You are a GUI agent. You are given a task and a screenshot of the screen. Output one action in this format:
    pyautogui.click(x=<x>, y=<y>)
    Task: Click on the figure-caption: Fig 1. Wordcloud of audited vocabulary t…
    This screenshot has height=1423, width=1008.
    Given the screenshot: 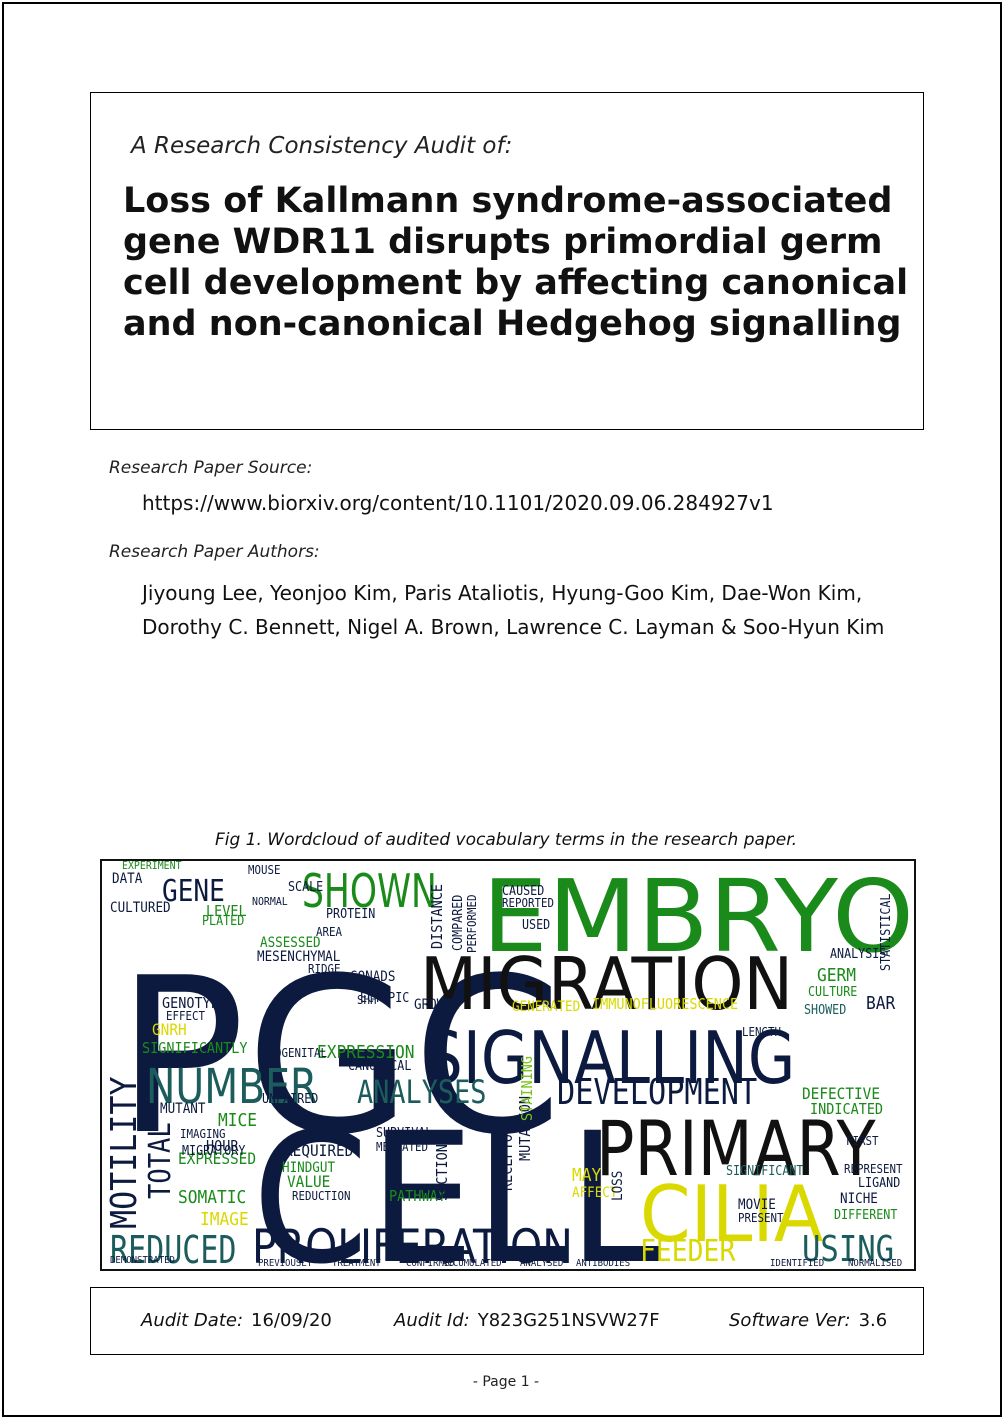 What is the action you would take?
    pyautogui.click(x=506, y=840)
    